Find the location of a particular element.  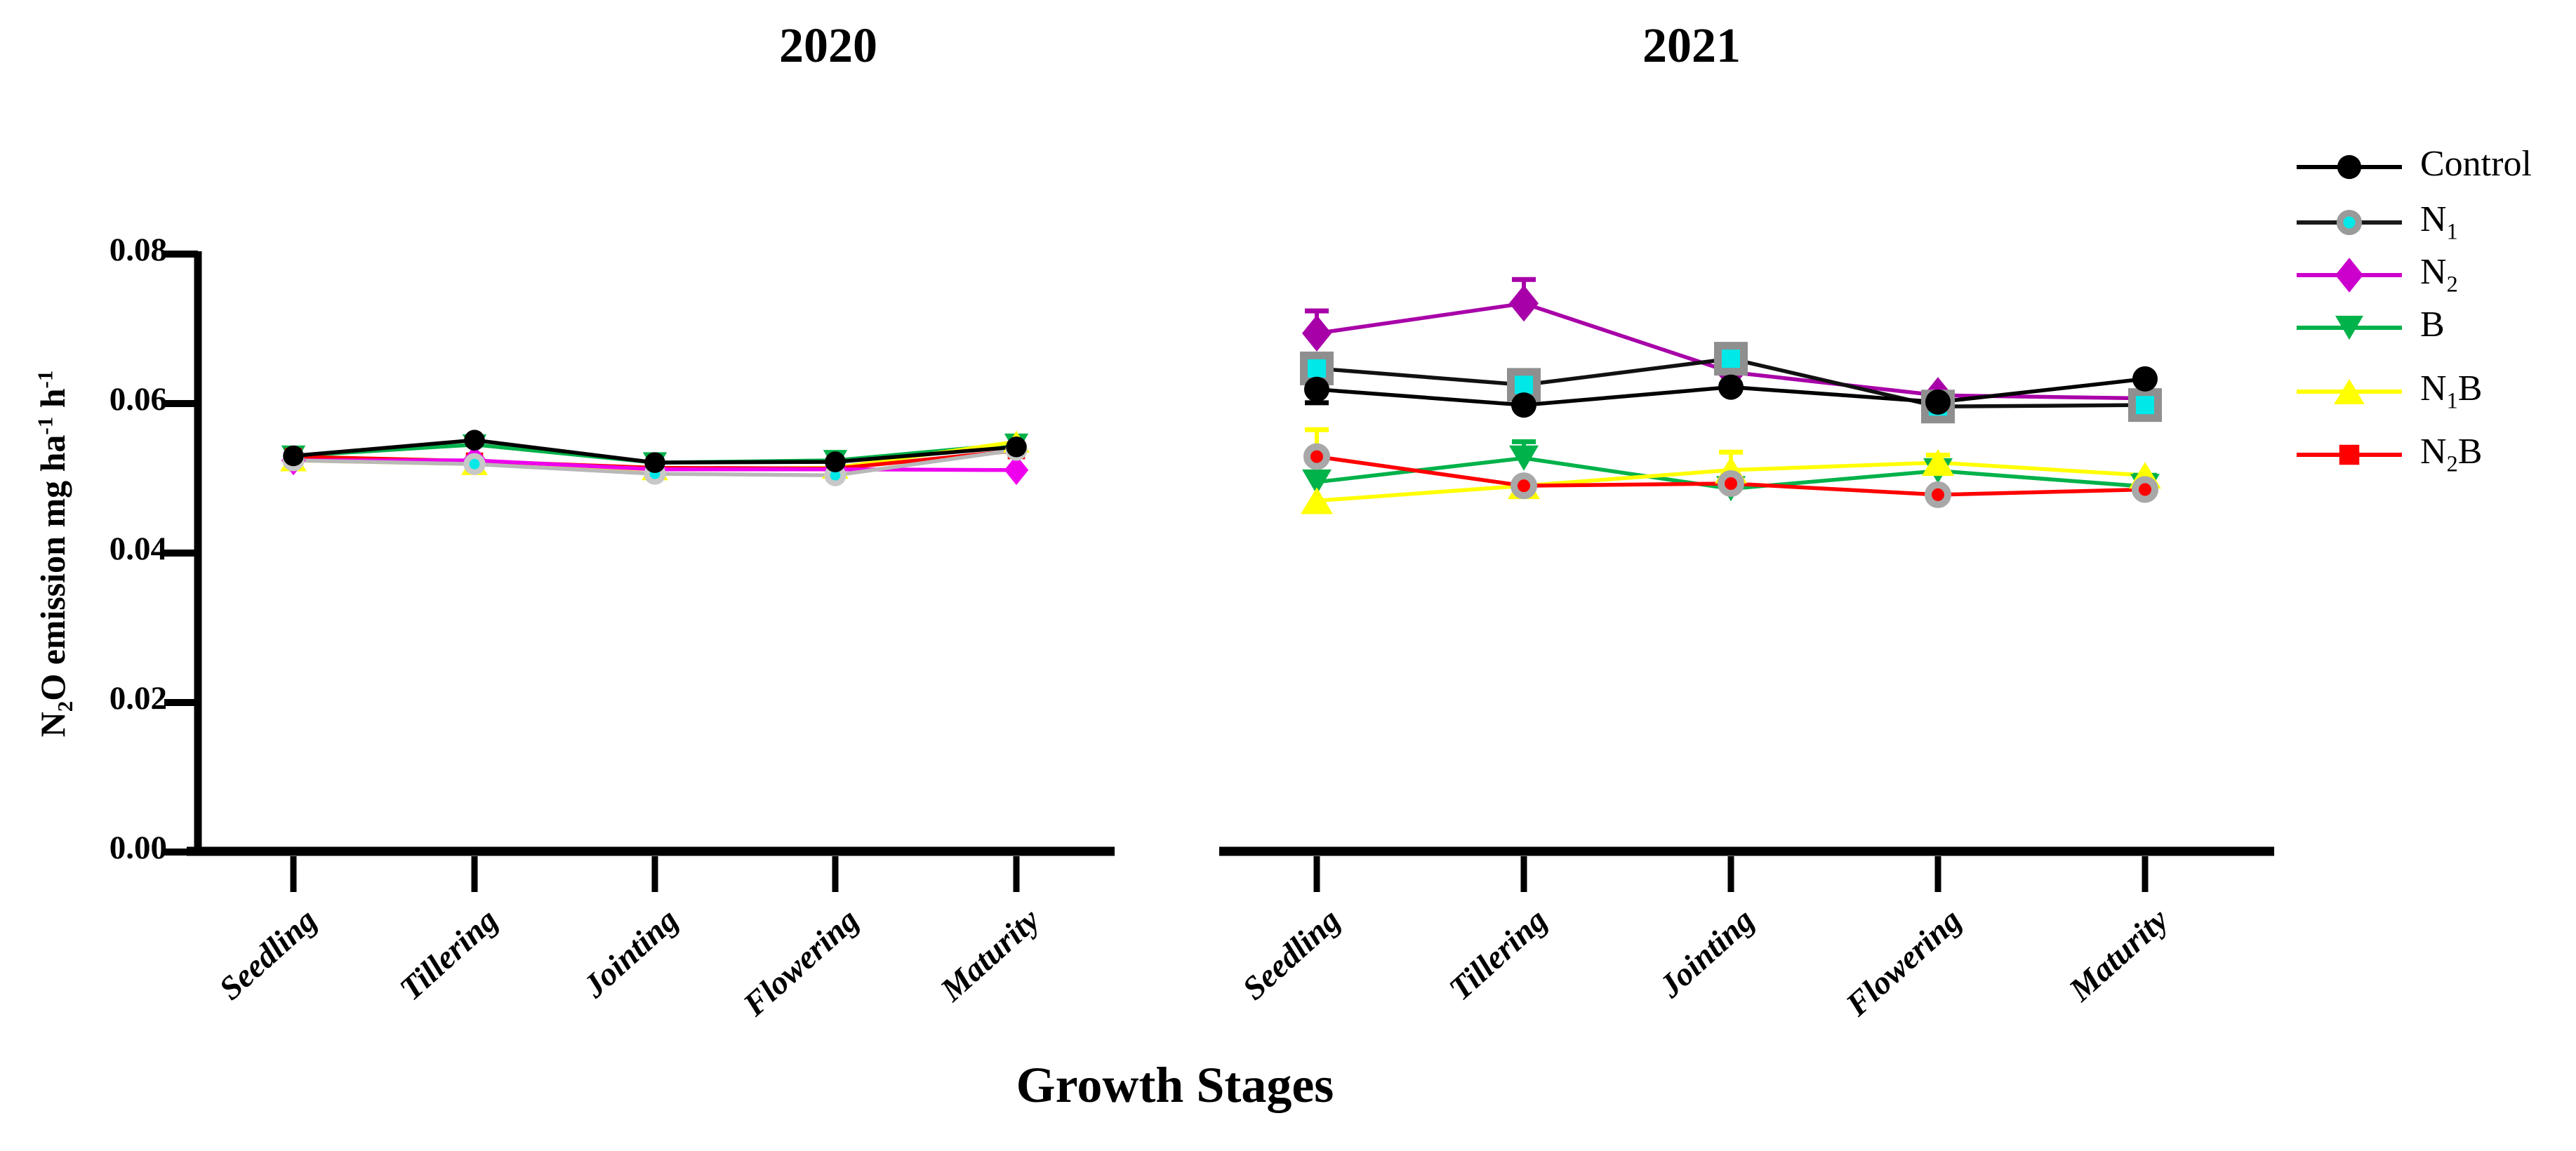

y-tick-label: 0.08 is located at coordinates (138, 250).